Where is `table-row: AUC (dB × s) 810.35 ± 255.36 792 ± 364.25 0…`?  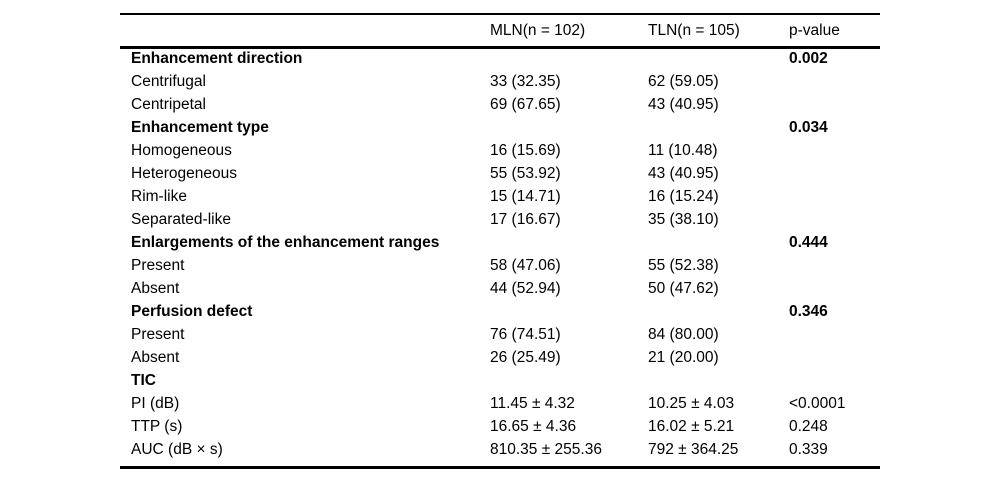
table-row: AUC (dB × s) 810.35 ± 255.36 792 ± 364.25 0… is located at coordinates (500, 449).